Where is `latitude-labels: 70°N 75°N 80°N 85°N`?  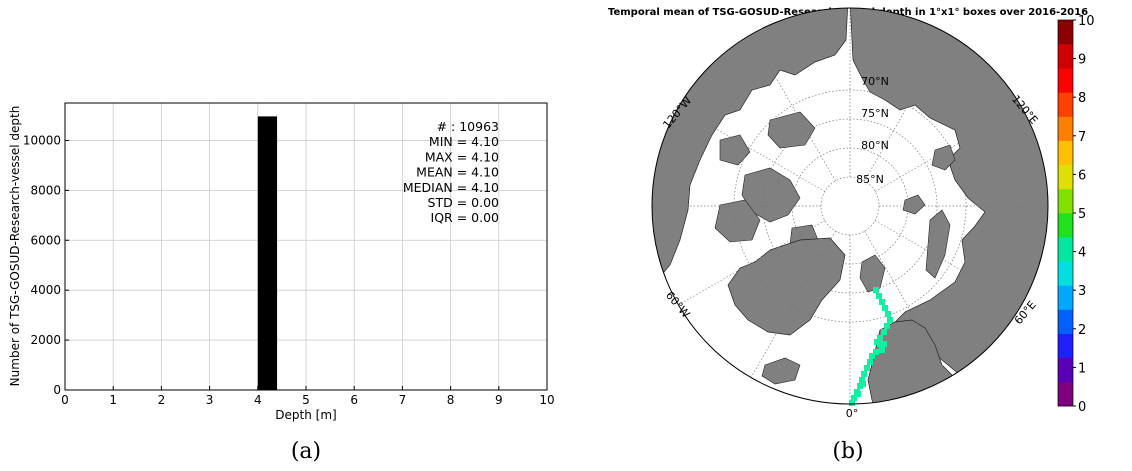
latitude-labels: 70°N 75°N 80°N 85°N is located at coordinates (872, 130).